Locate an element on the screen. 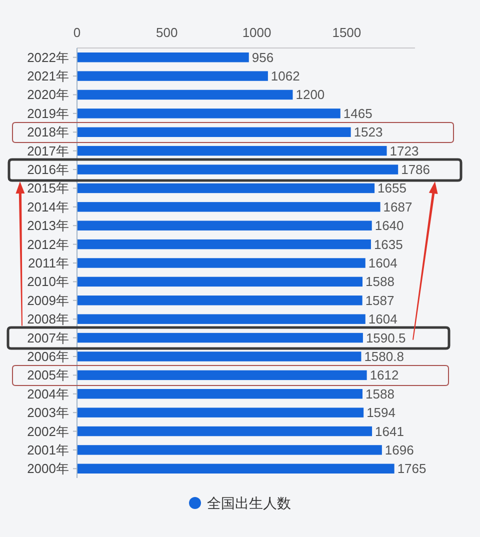 This screenshot has height=537, width=480. y-tick-label: 2003年 is located at coordinates (48, 412).